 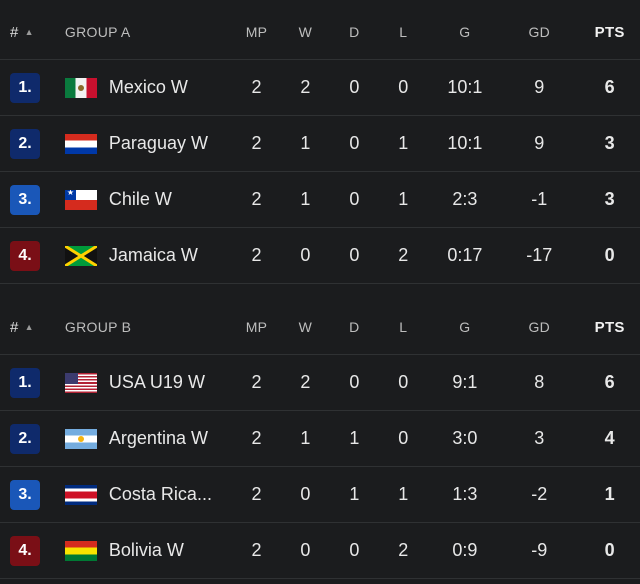 I want to click on group-label: GROUP A, so click(x=97, y=32).